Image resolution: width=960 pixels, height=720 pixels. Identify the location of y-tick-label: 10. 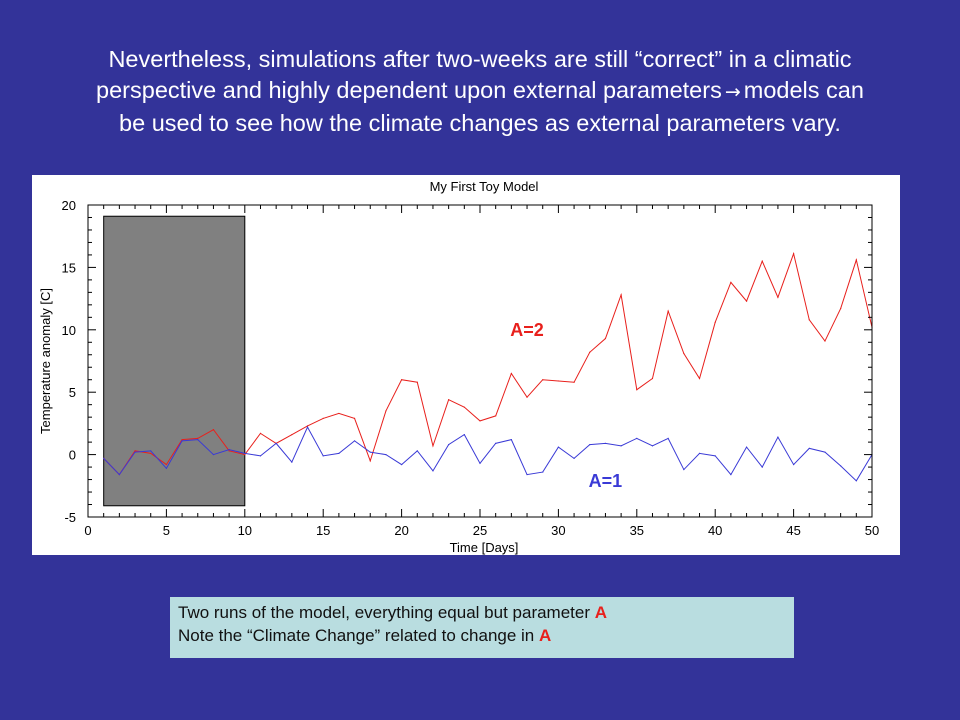
(69, 330).